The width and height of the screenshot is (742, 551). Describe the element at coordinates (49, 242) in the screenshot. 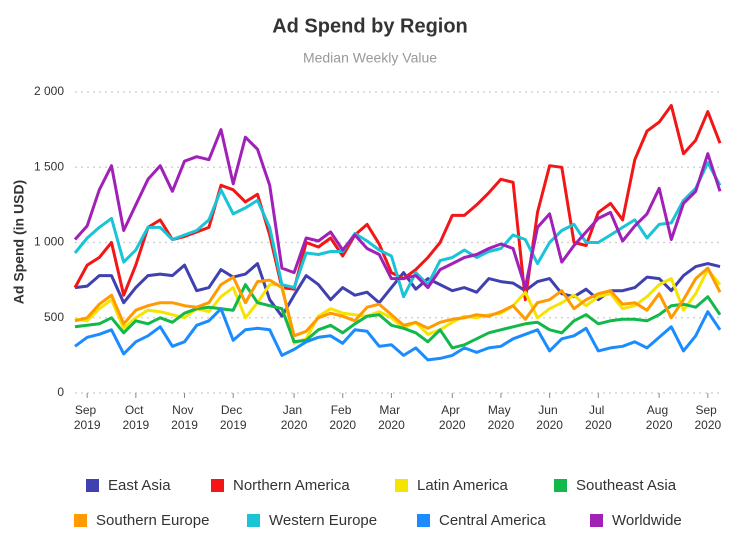

I see `y-tick-label: 1 000` at that location.